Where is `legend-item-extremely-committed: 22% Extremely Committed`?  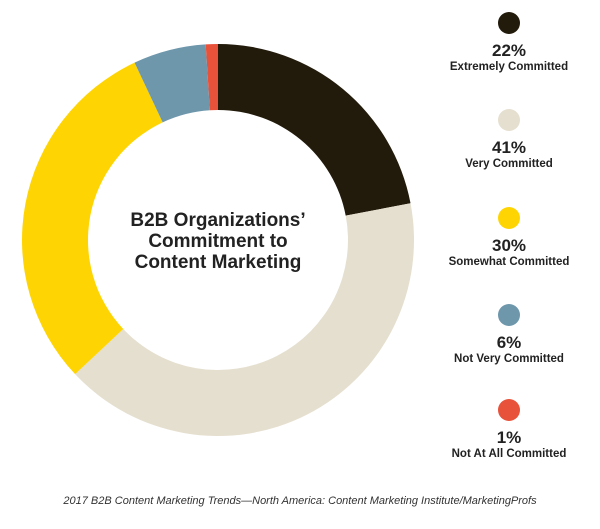
legend-item-extremely-committed: 22% Extremely Committed is located at coordinates (509, 43).